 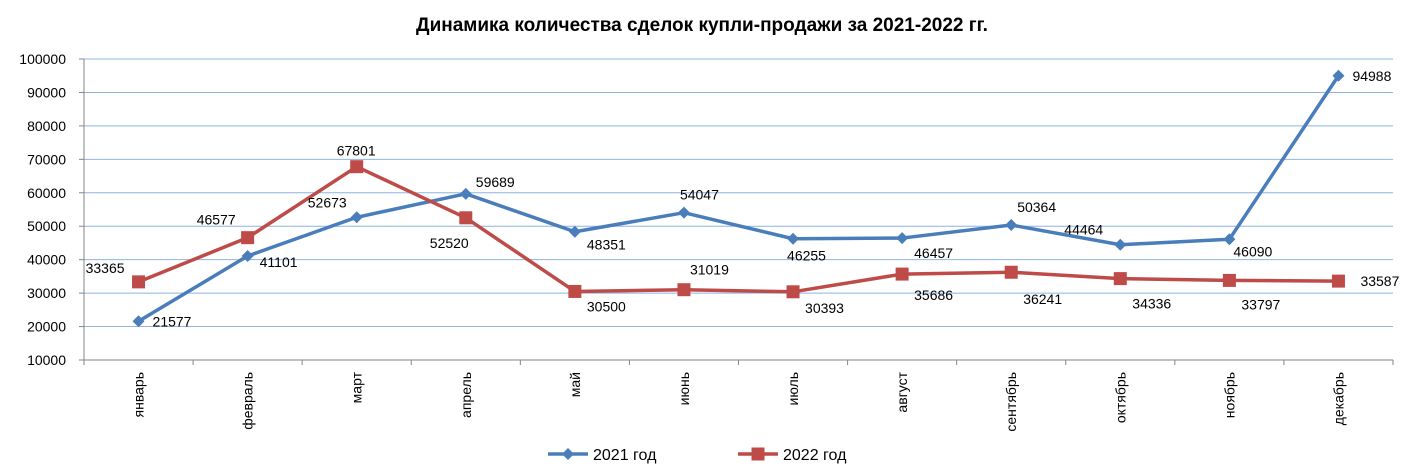 I want to click on x-tick-label: июль, so click(x=793, y=388).